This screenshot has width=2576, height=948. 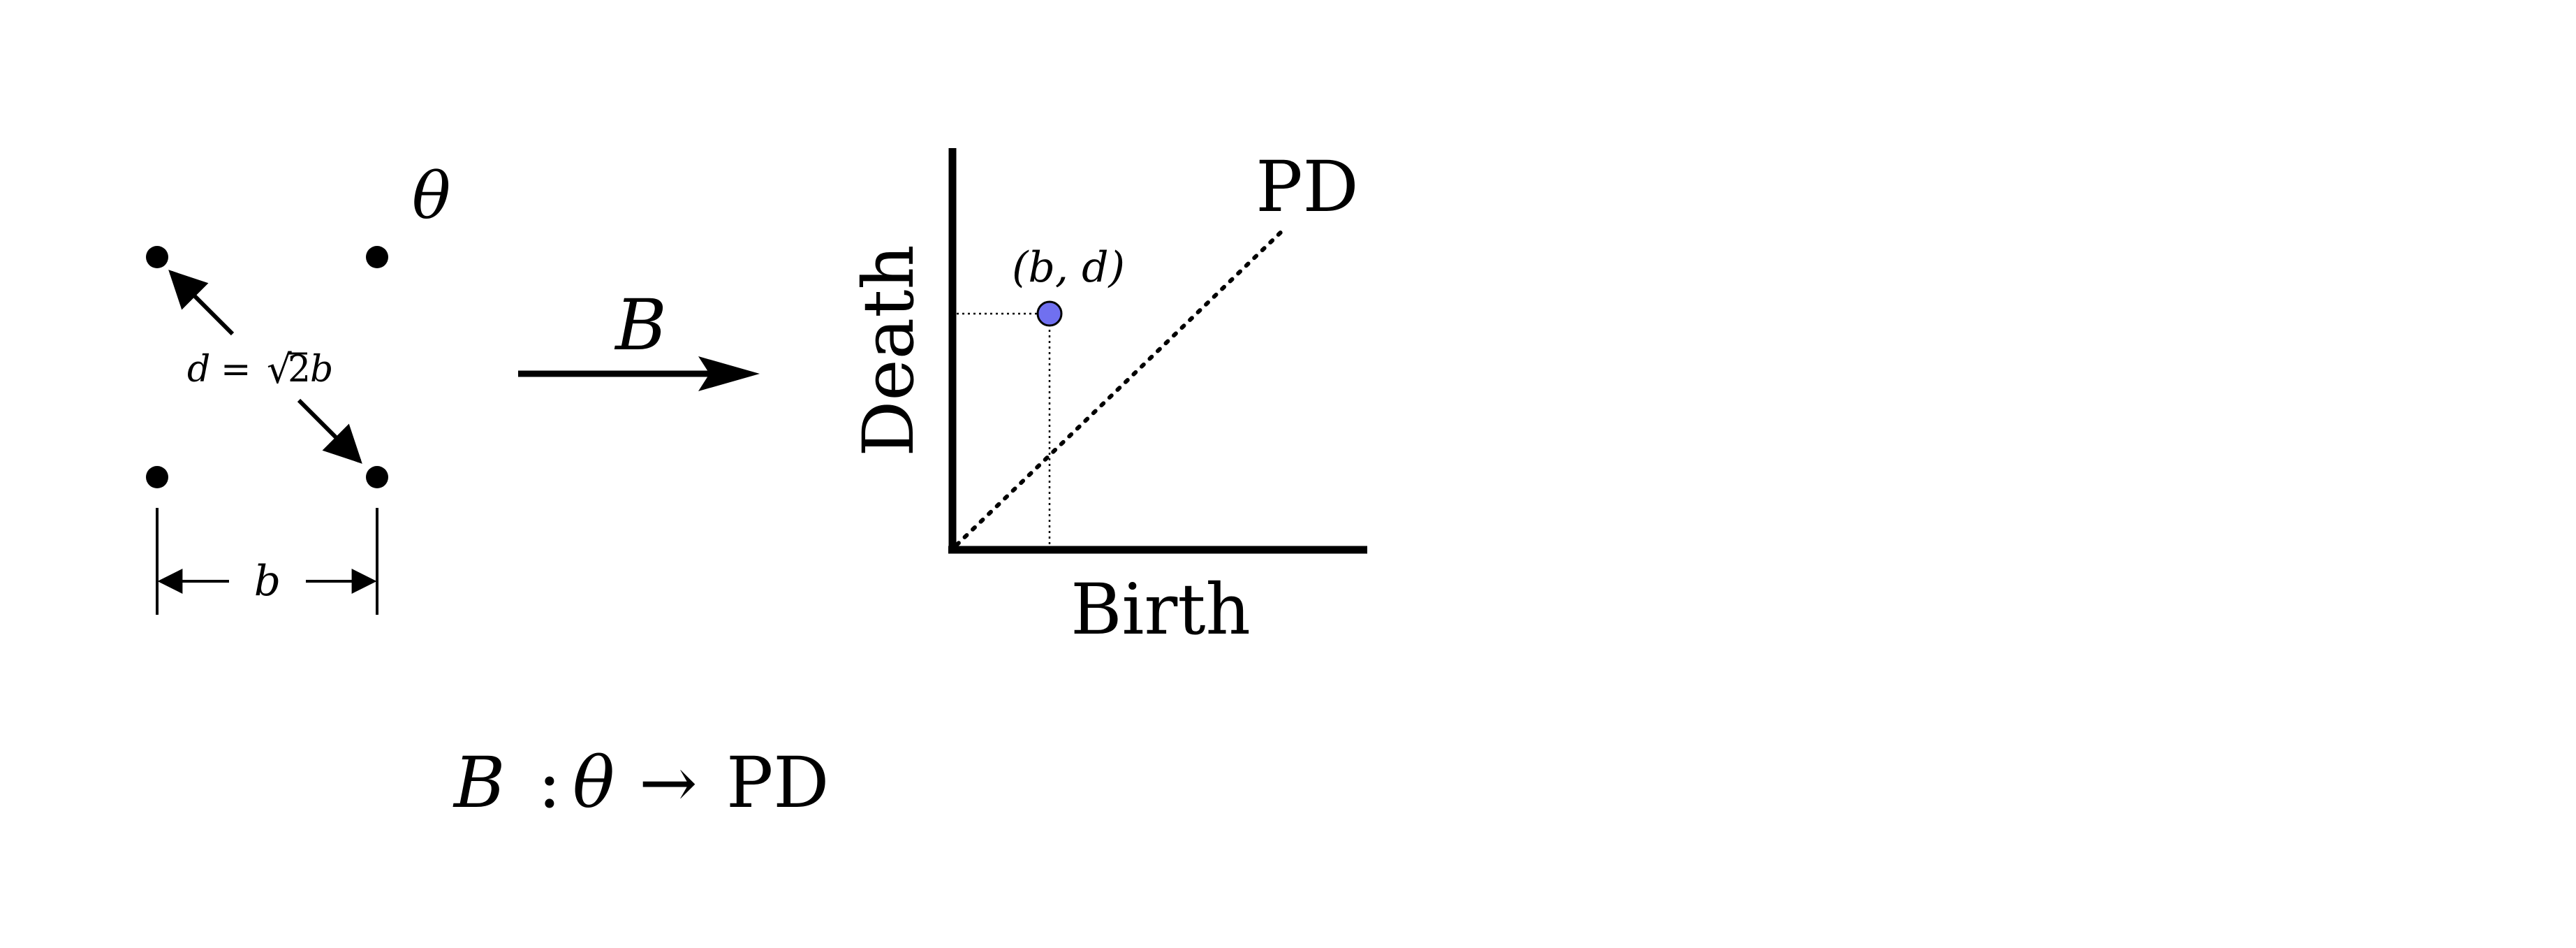 I want to click on distance-arrow-lower, so click(x=329, y=431).